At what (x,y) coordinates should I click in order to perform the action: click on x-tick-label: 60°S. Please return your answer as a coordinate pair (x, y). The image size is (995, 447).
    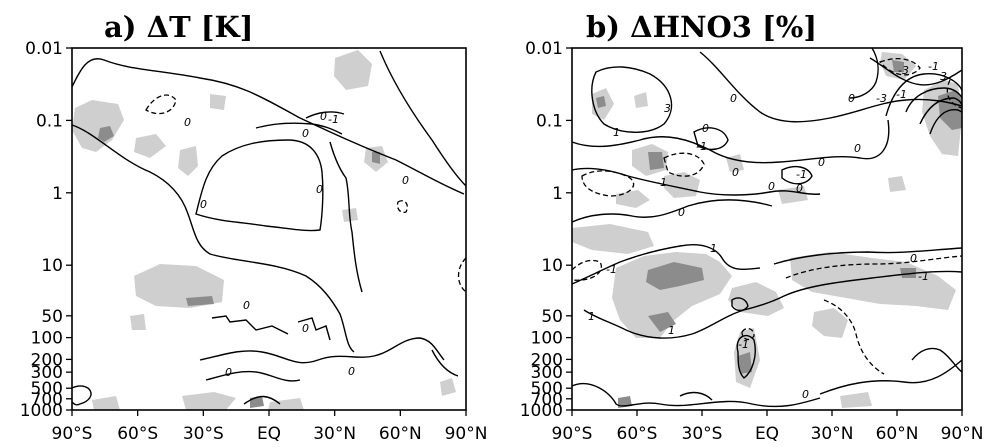
    Looking at the image, I should click on (137, 434).